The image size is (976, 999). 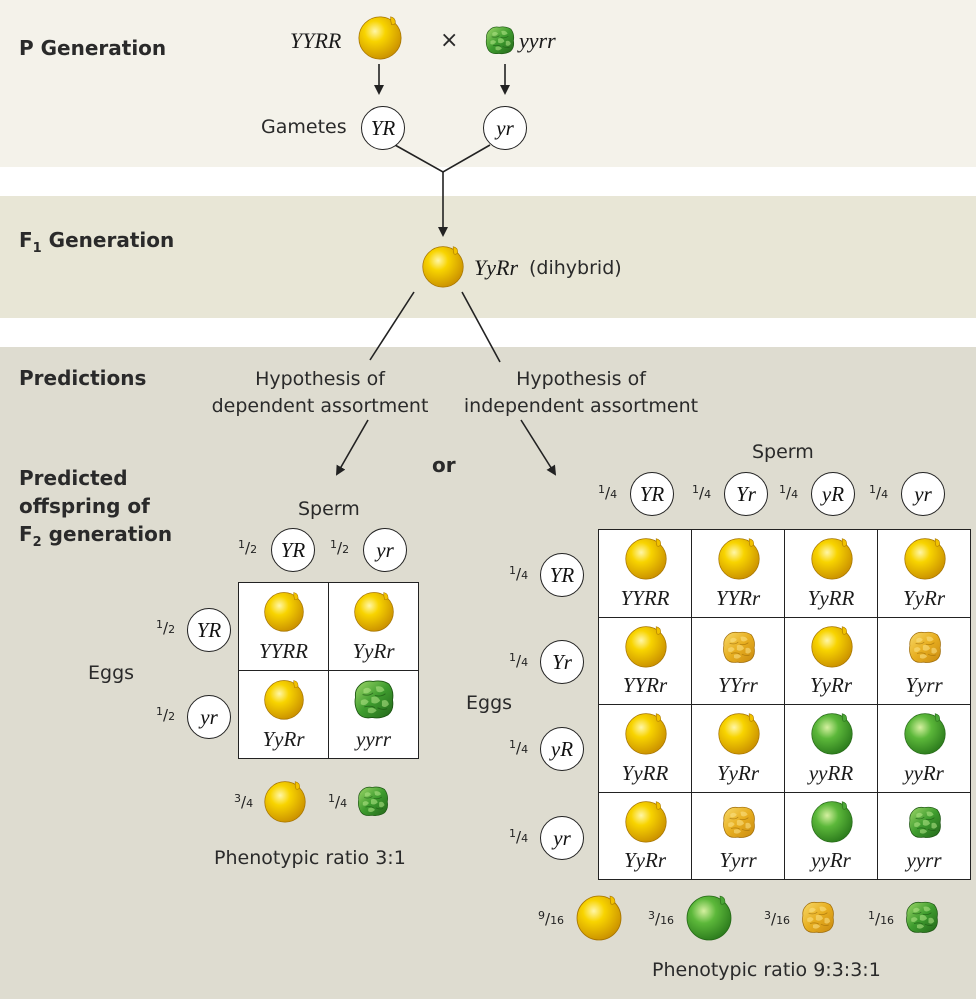 What do you see at coordinates (923, 494) in the screenshot?
I see `independent-sperm-gamete: yr` at bounding box center [923, 494].